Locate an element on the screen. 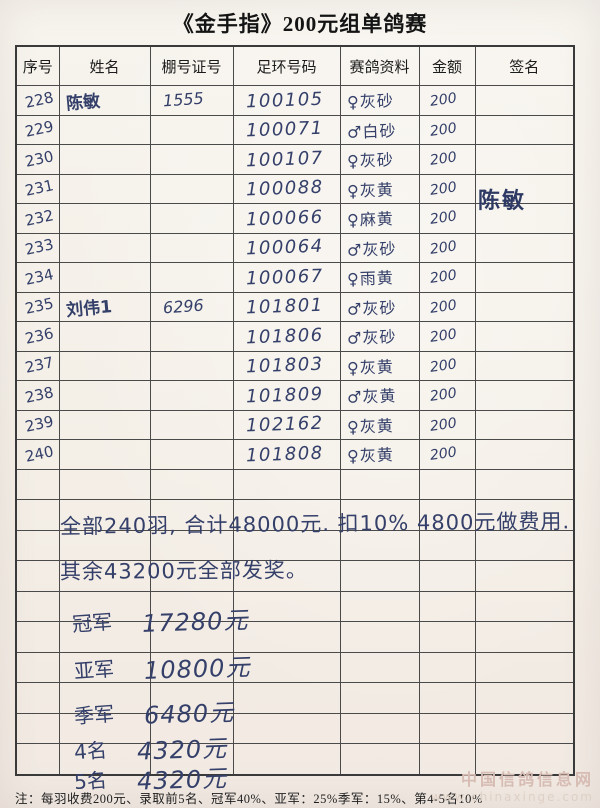 This screenshot has height=808, width=600. col-header-pigeon-info: 赛鸽资料 is located at coordinates (379, 65).